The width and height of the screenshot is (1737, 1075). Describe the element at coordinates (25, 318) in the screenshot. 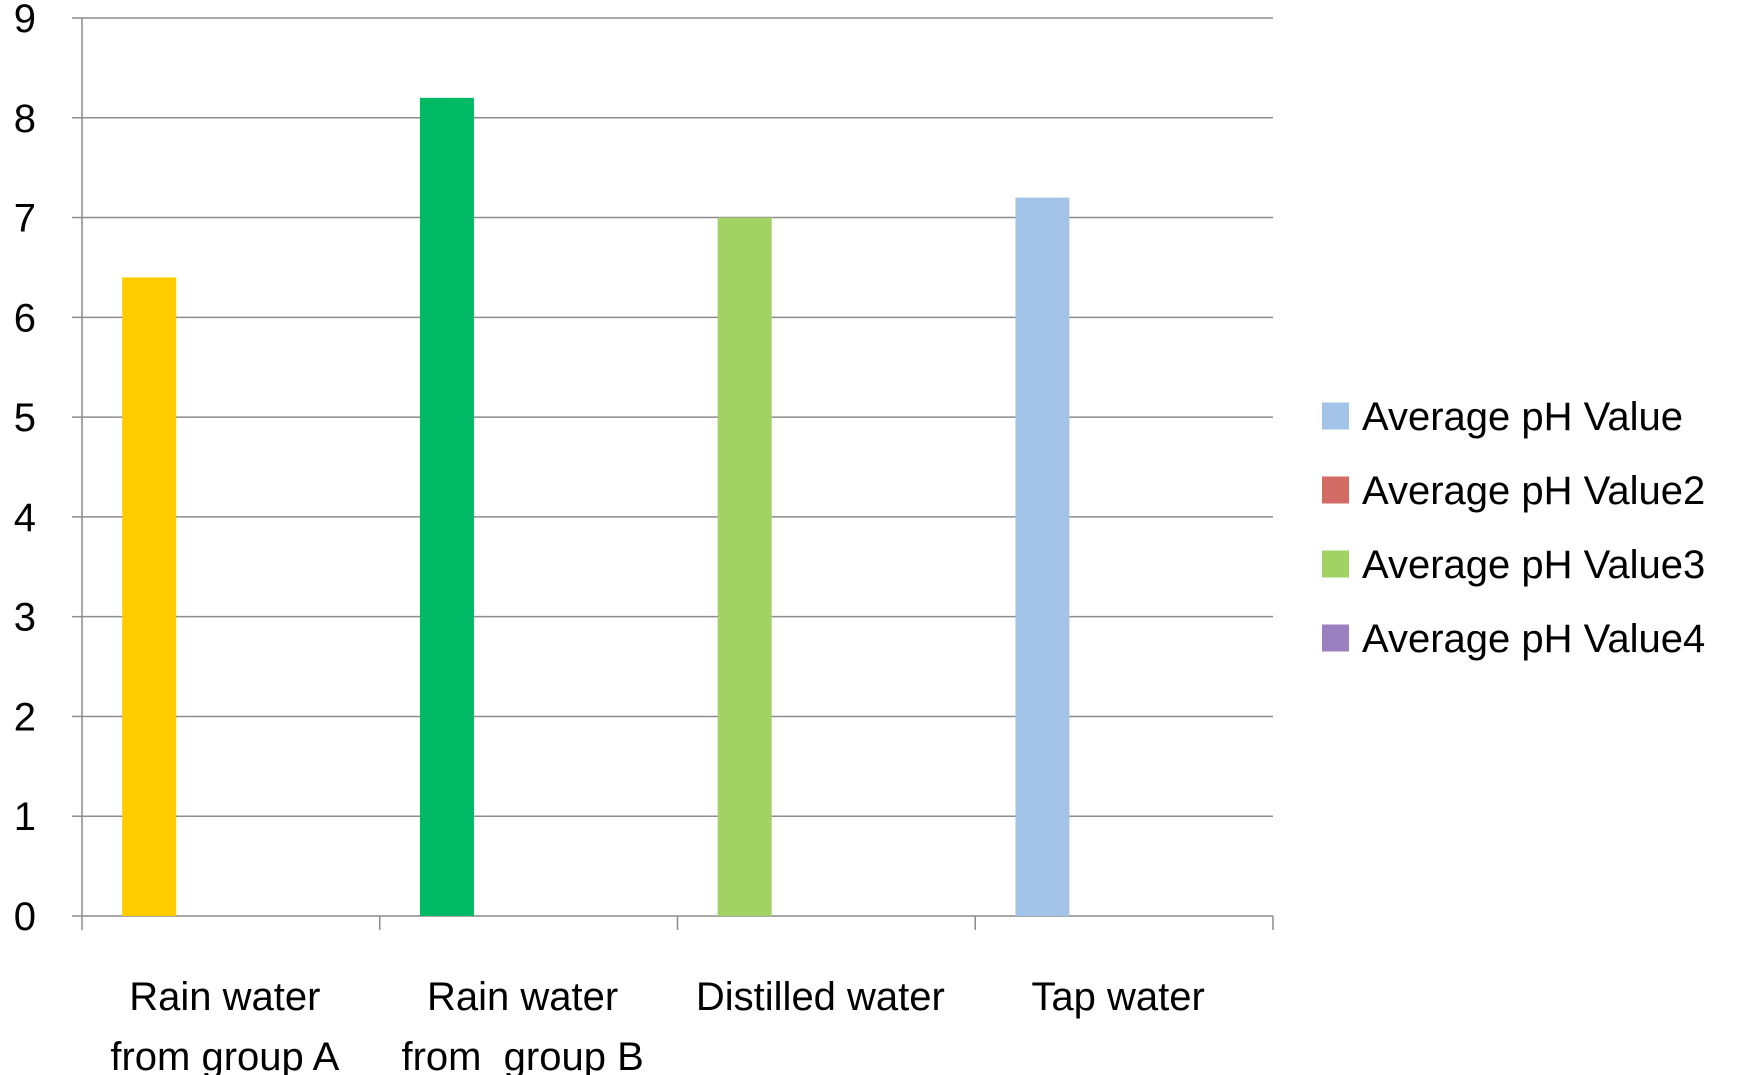

I see `y-tick-label: 6` at that location.